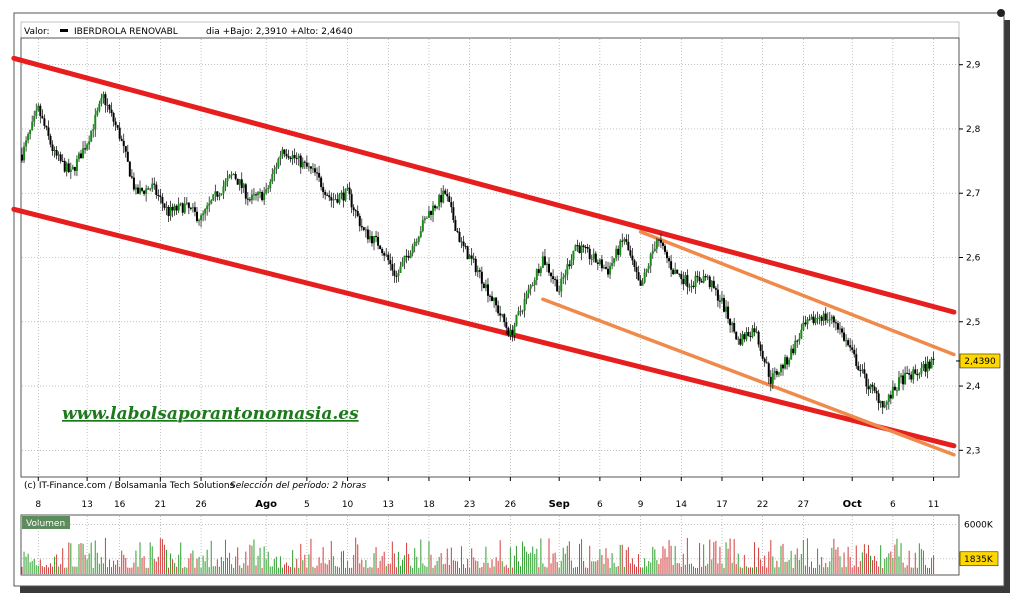  I want to click on date-tick-label: 22, so click(762, 505).